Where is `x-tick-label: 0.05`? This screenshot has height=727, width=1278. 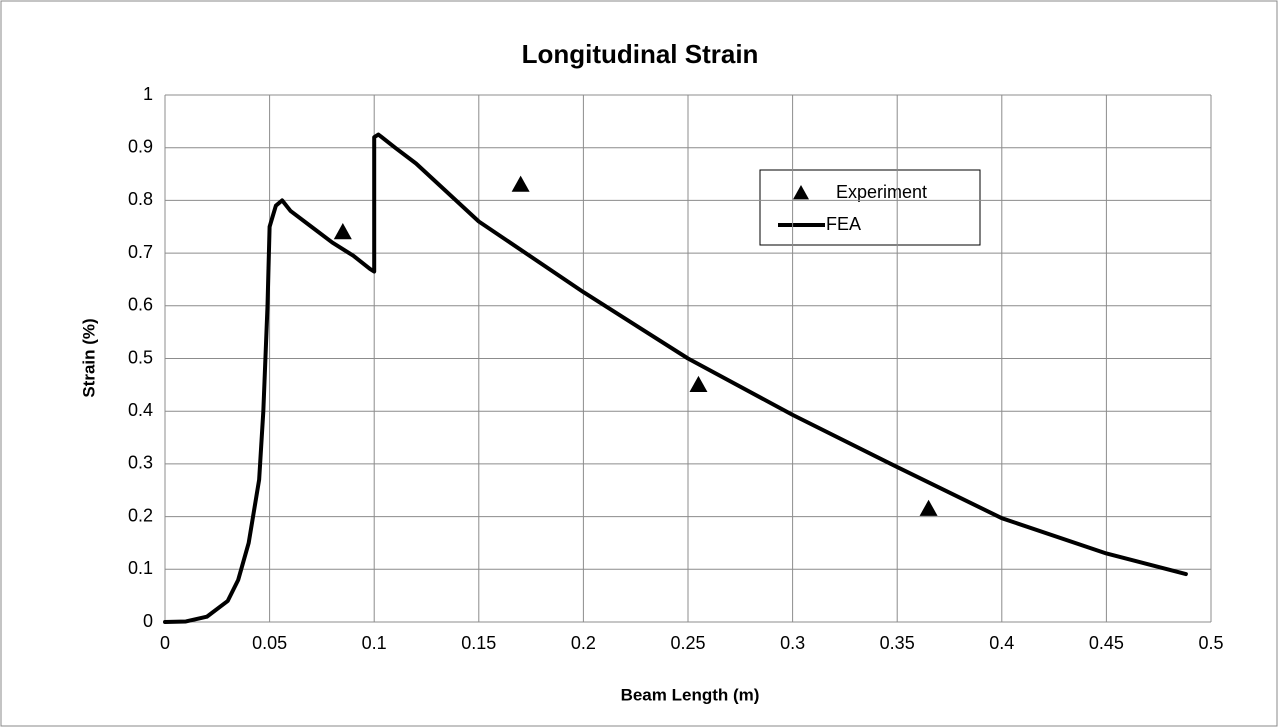
x-tick-label: 0.05 is located at coordinates (269, 643).